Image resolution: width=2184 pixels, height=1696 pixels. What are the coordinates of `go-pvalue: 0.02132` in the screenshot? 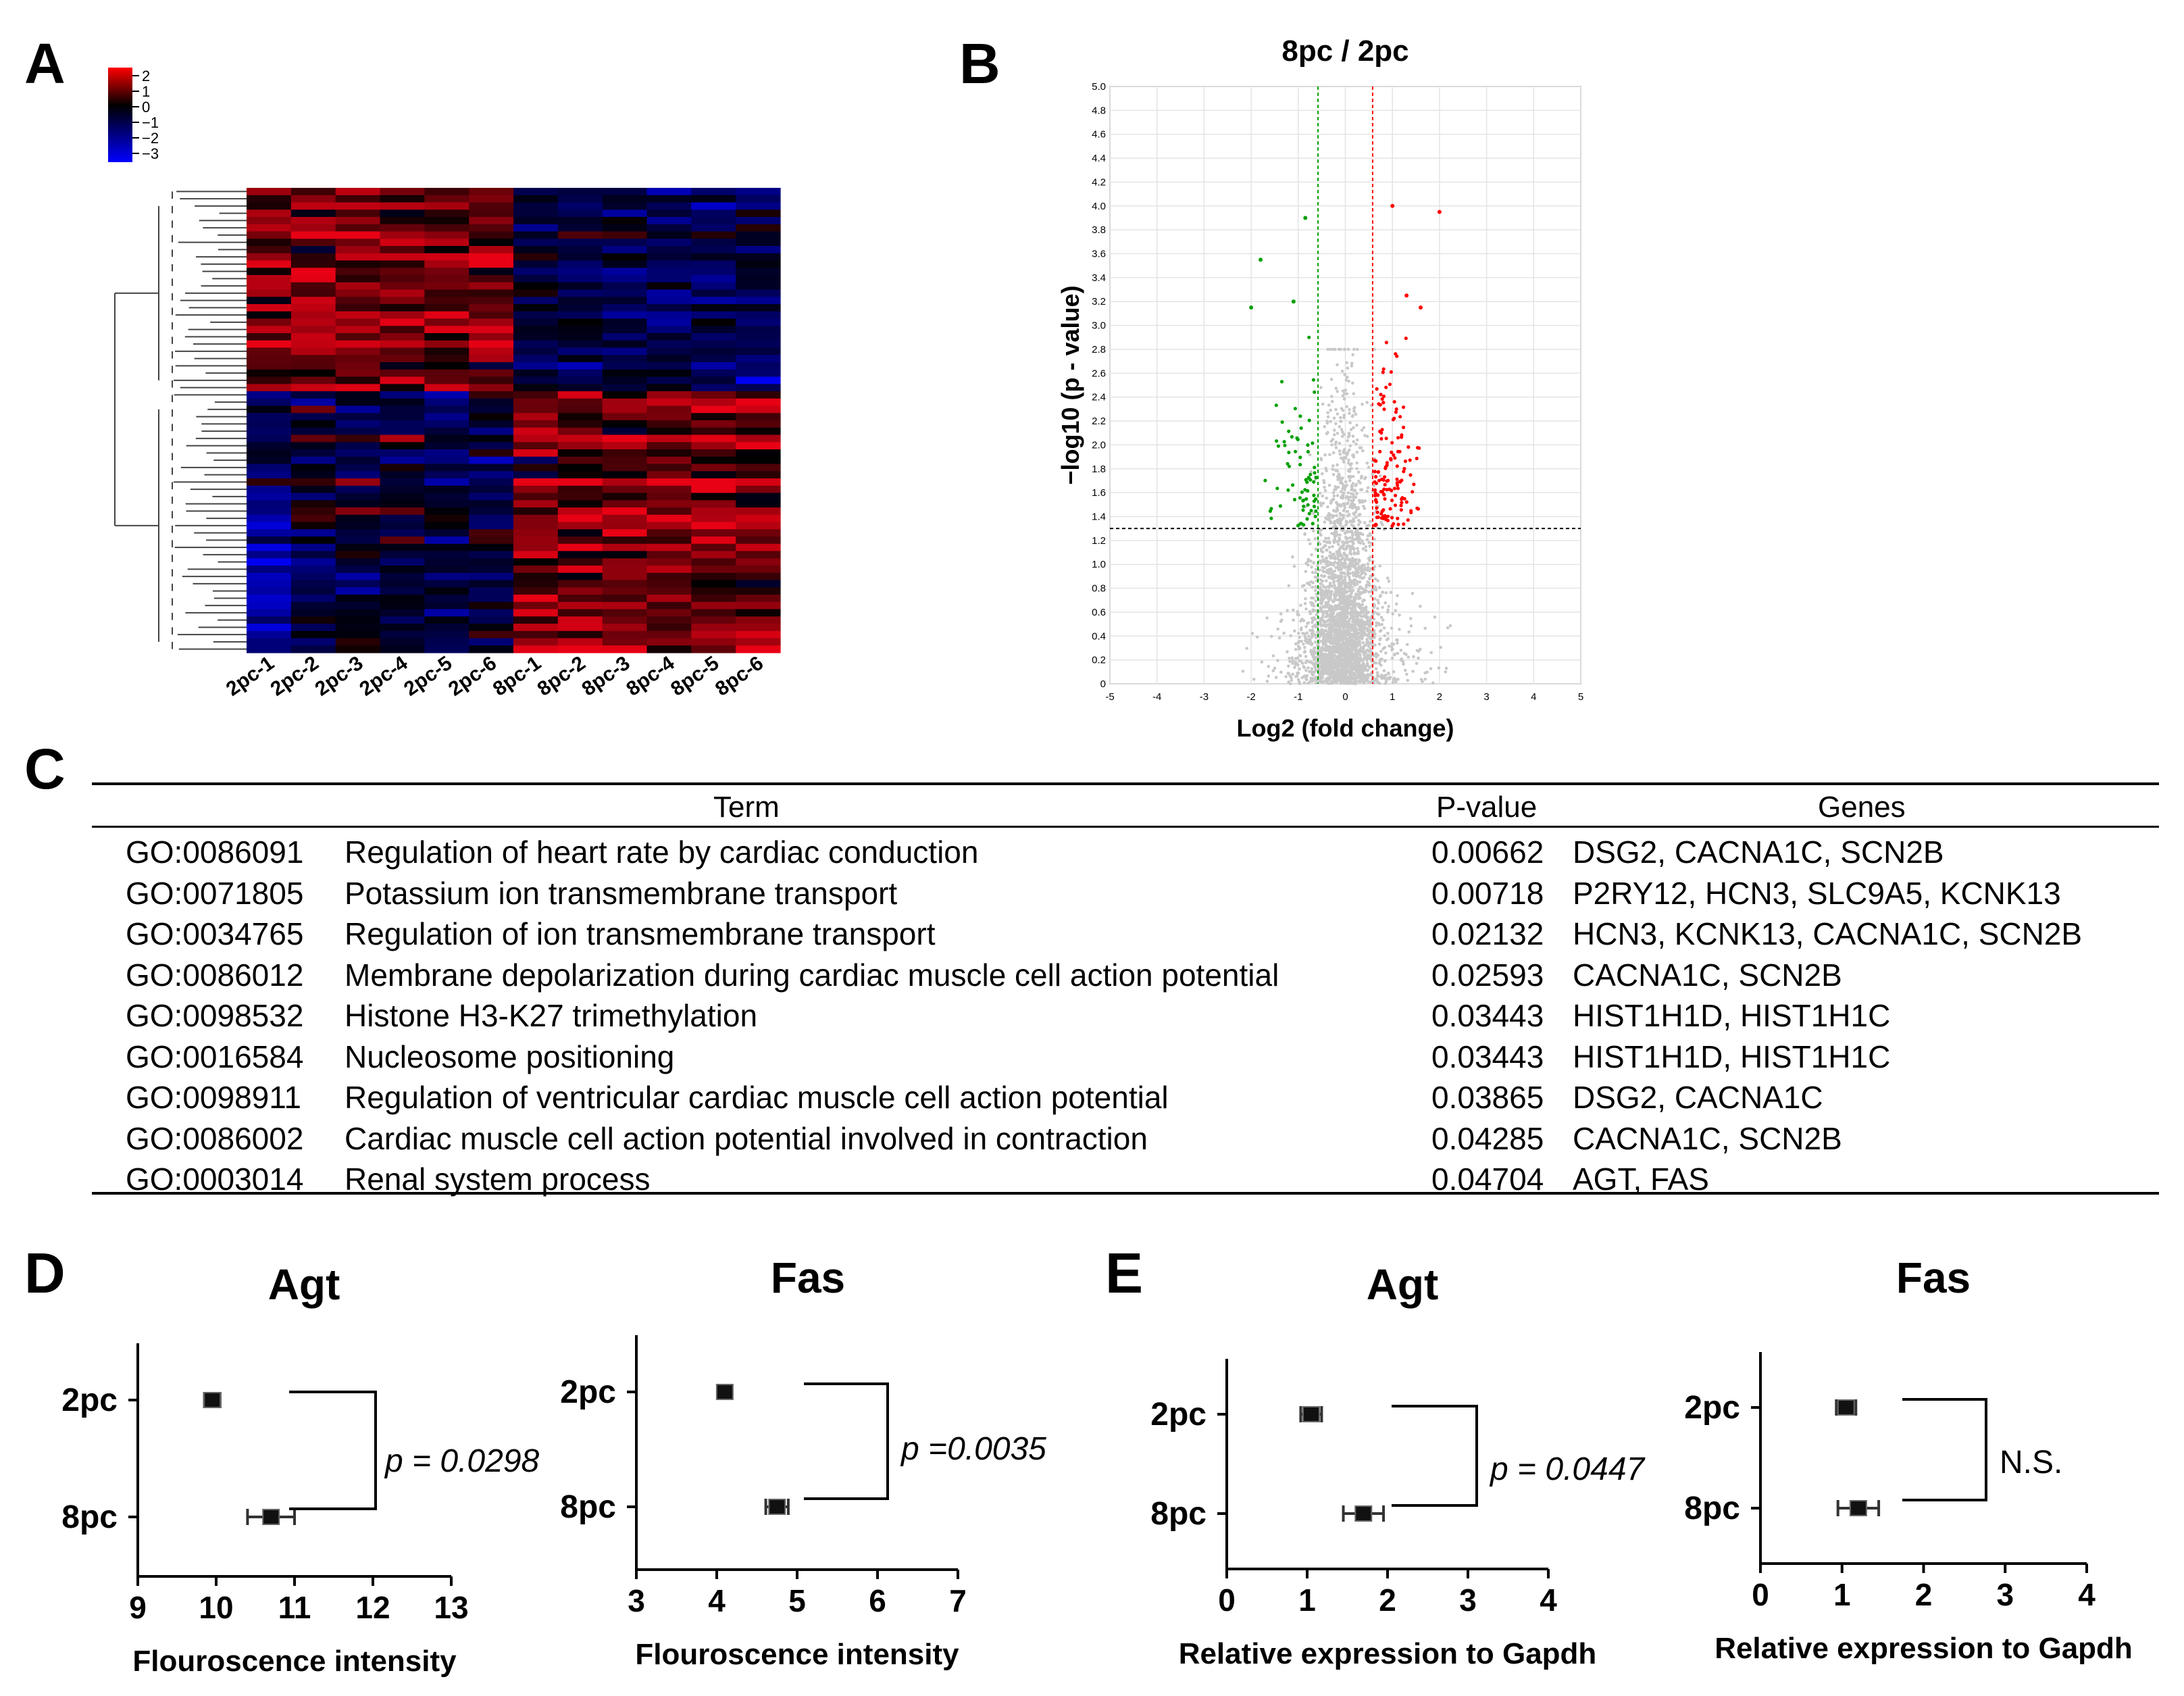 It's located at (1487, 933).